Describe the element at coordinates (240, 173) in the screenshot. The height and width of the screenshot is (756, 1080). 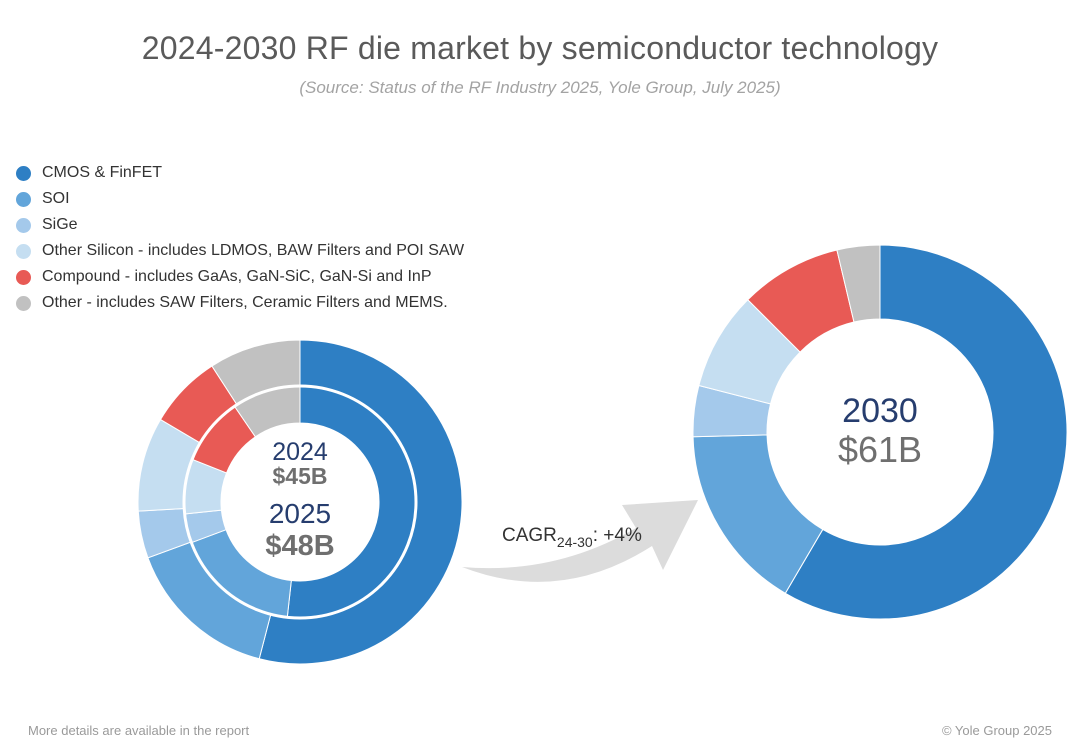
I see `legend-item-cmos-finfet: CMOS & FinFET` at that location.